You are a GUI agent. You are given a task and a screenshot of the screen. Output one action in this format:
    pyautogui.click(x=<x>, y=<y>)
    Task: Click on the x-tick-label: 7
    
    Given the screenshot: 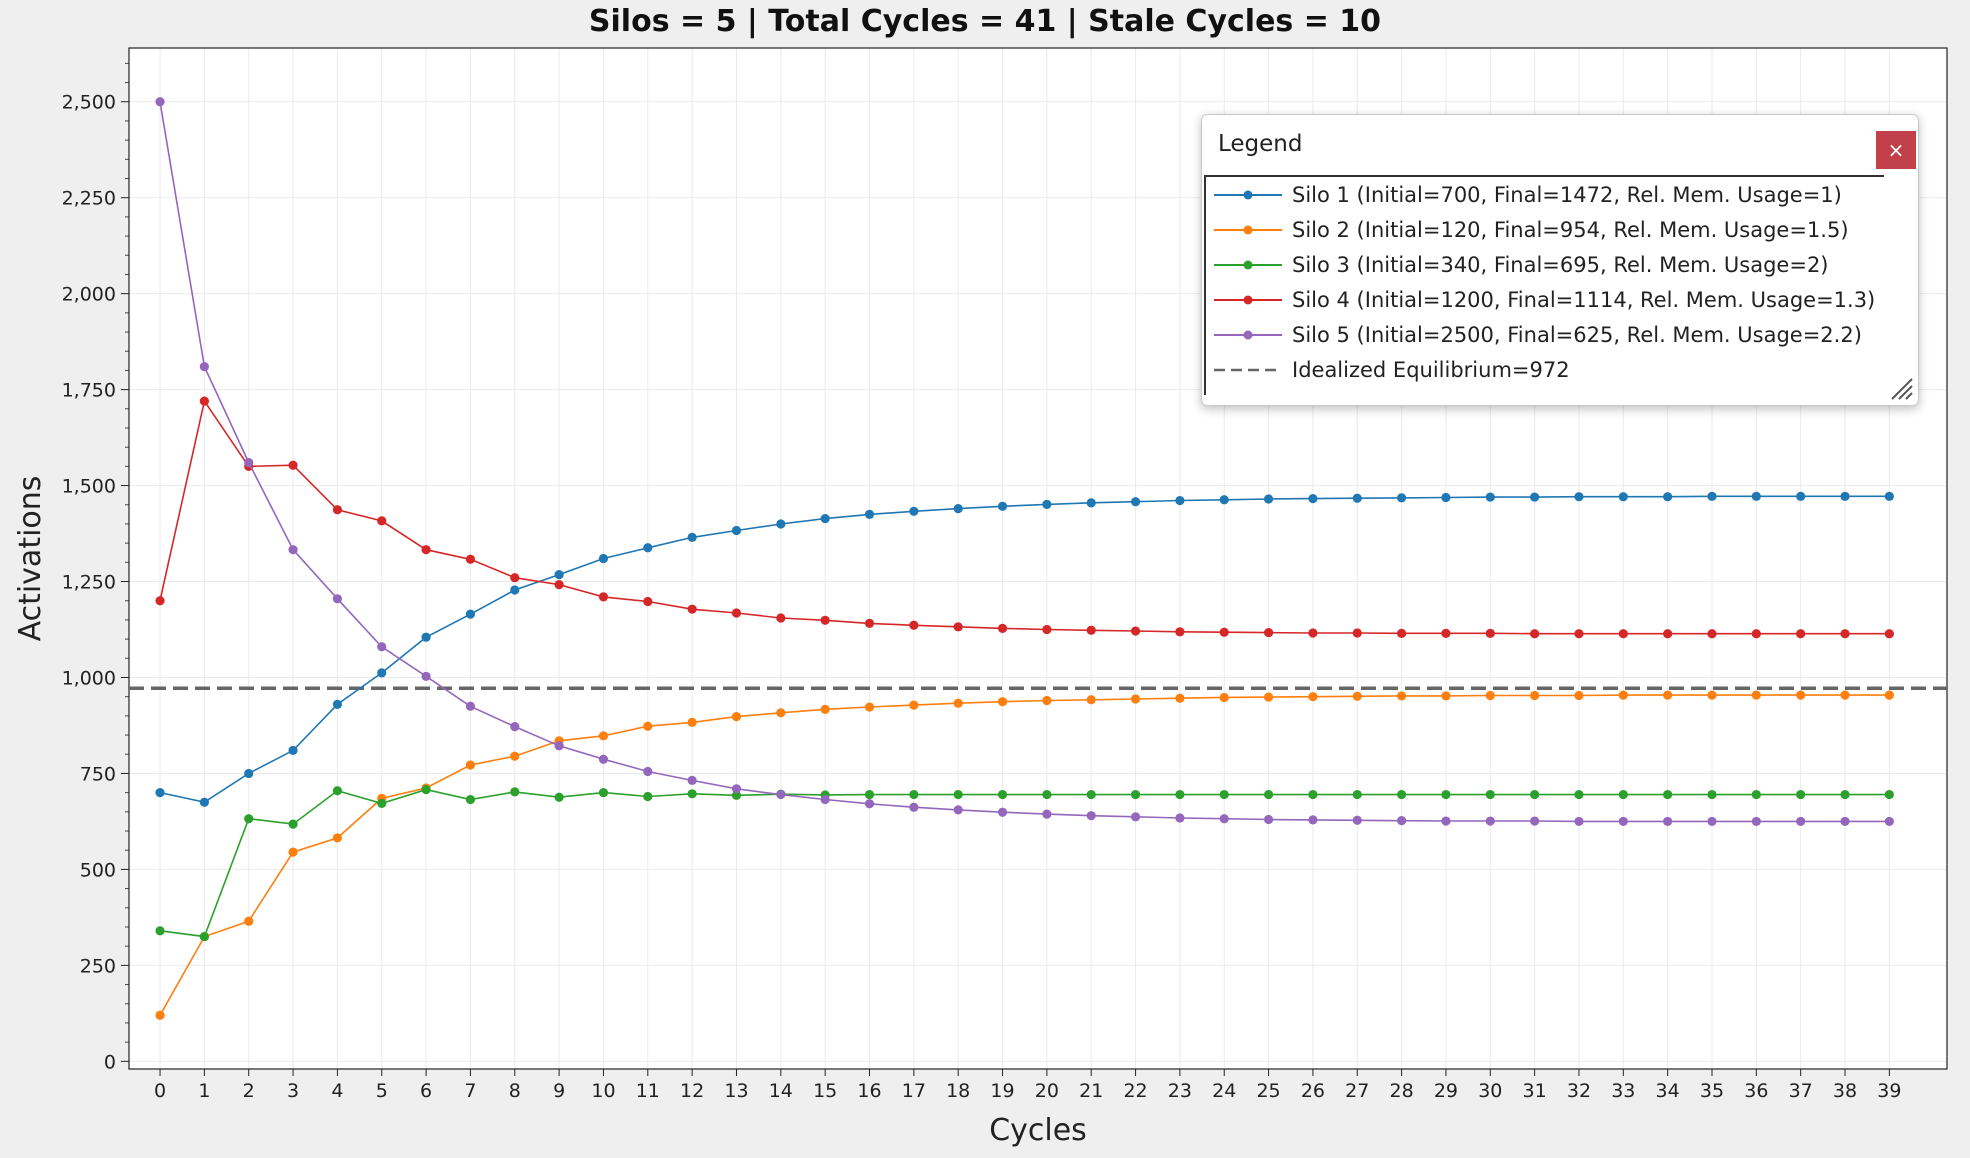 What is the action you would take?
    pyautogui.click(x=470, y=1091)
    